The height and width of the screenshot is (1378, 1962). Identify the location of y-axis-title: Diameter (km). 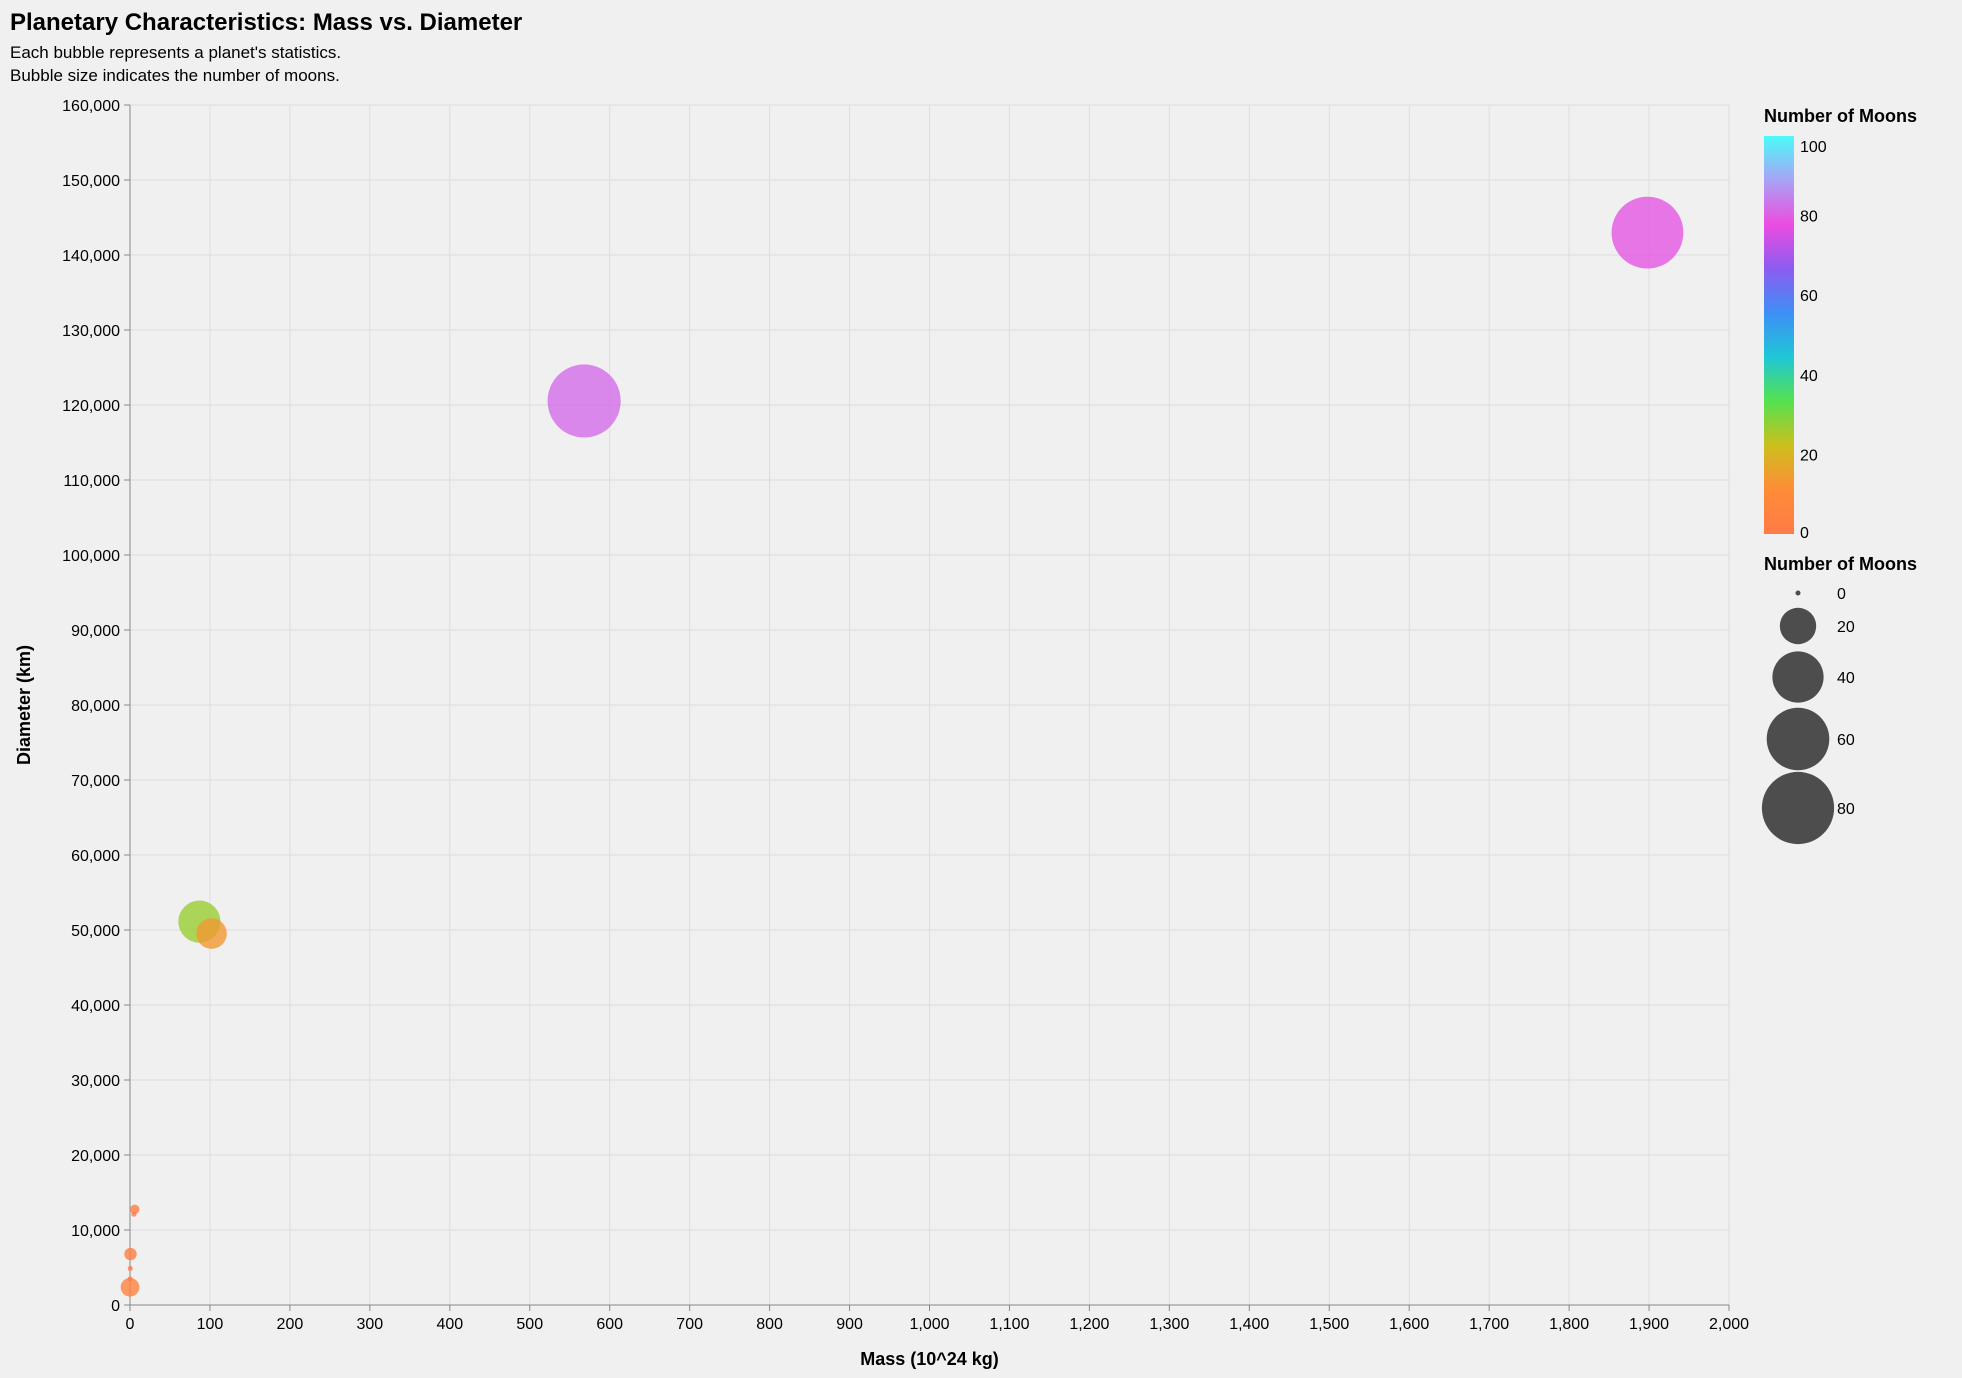
(24, 705).